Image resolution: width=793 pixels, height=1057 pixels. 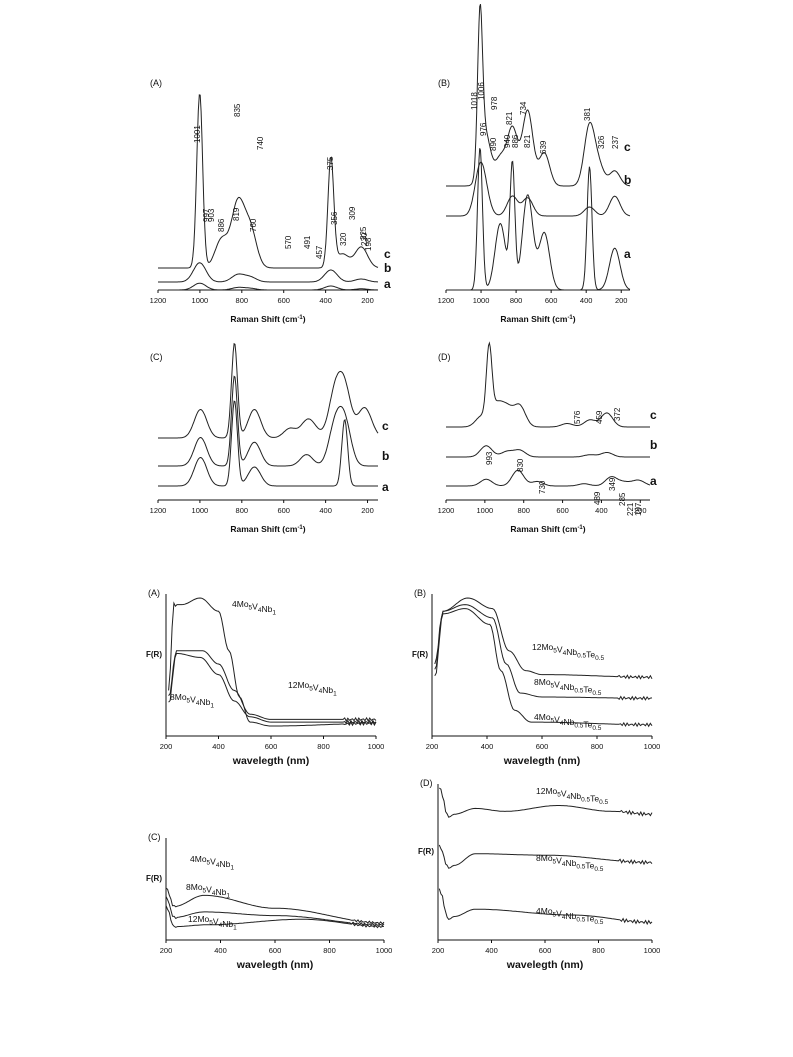 I want to click on peak-label-237: 237, so click(x=615, y=142).